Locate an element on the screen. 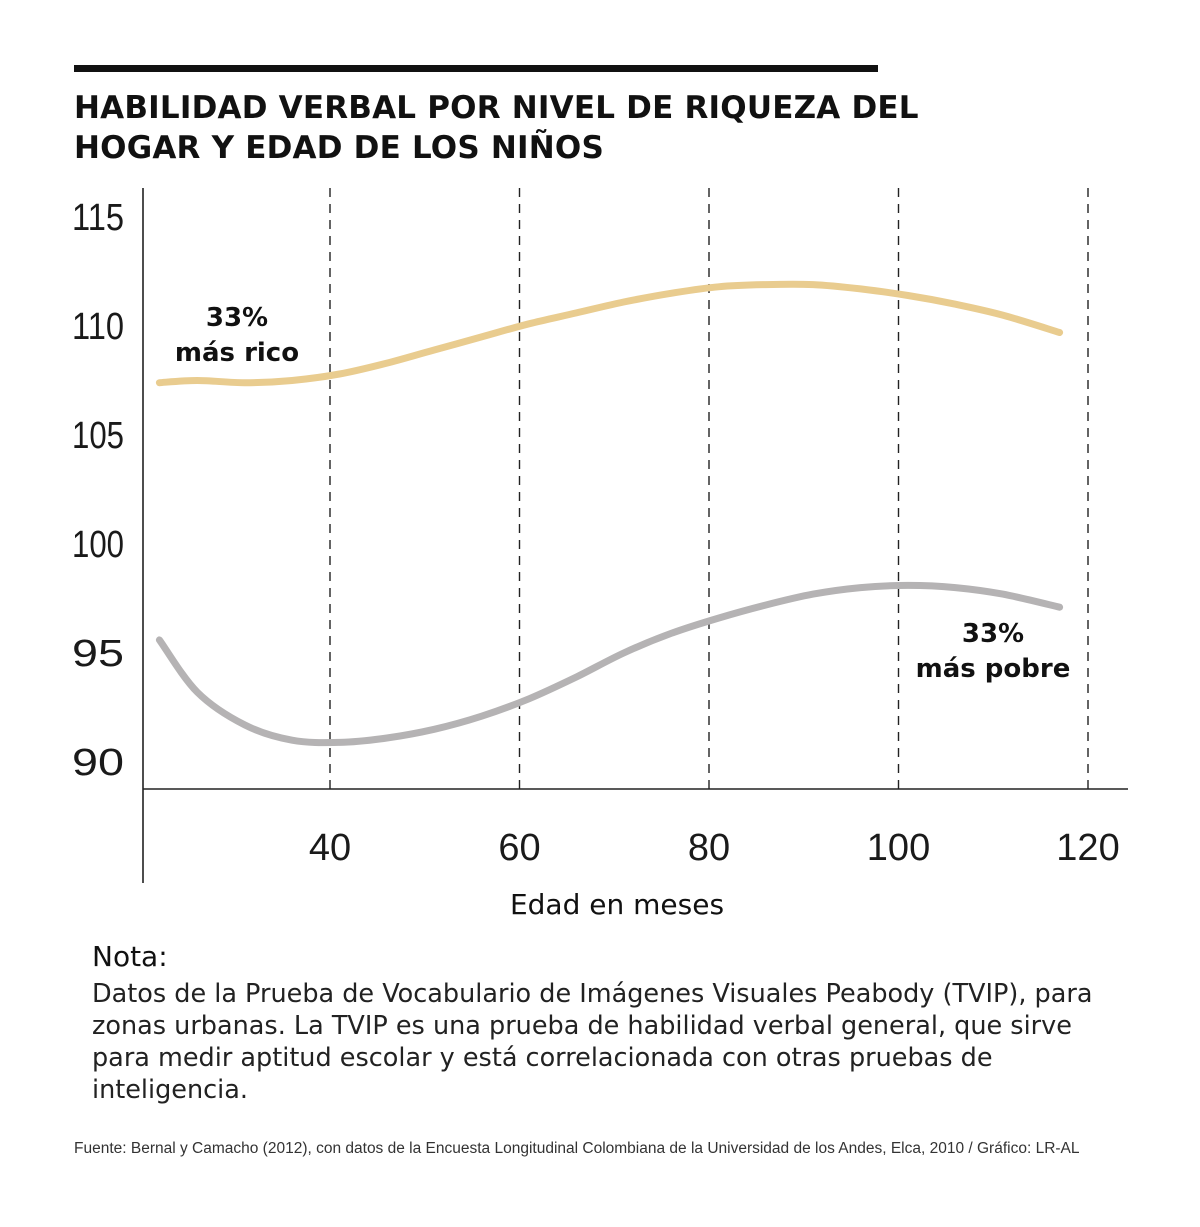 This screenshot has width=1200, height=1227. series-label-mas-rico-line2: más rico is located at coordinates (237, 353).